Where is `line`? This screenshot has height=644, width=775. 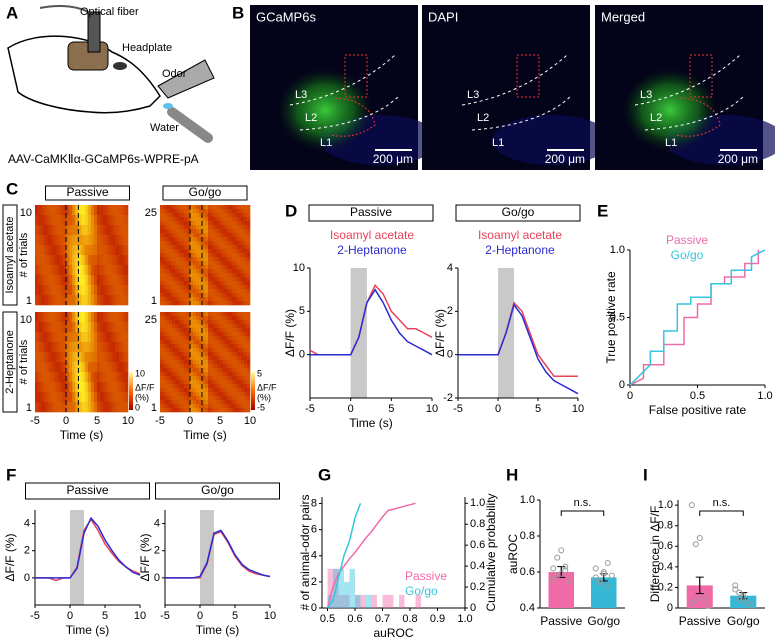 line is located at coordinates (344, 556).